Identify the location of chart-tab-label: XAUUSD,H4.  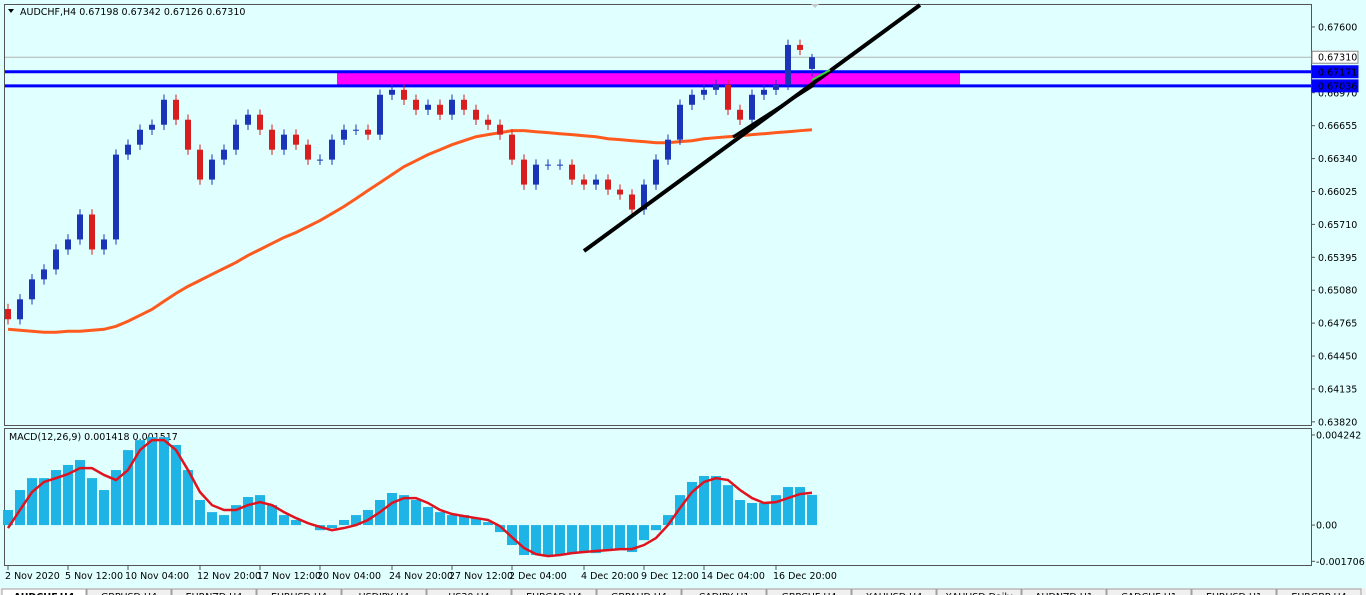
(894, 593).